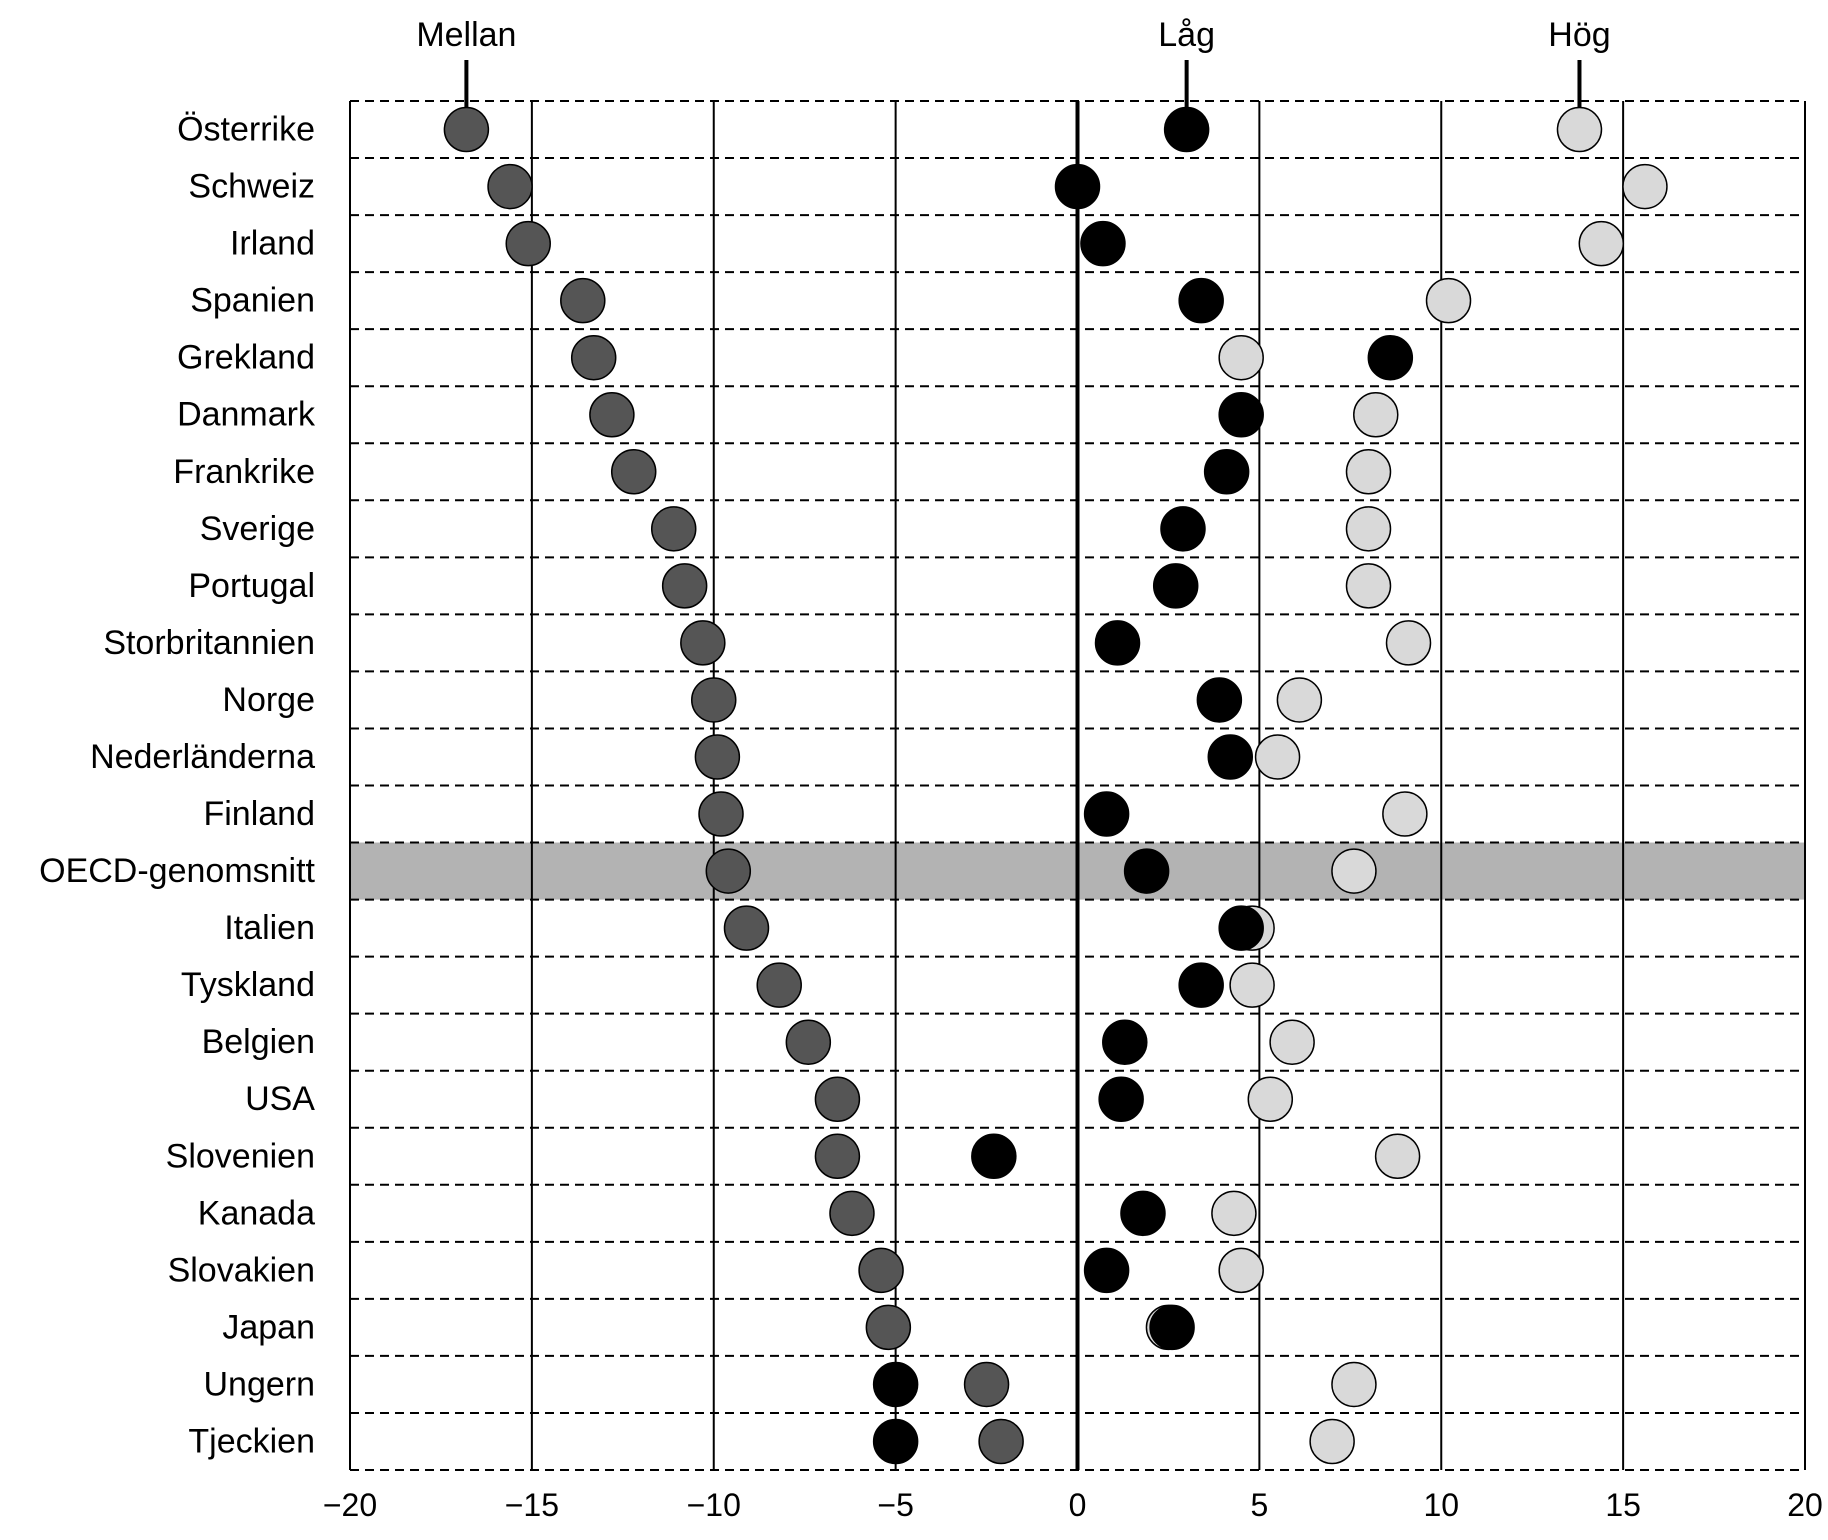 Image resolution: width=1828 pixels, height=1540 pixels. What do you see at coordinates (252, 301) in the screenshot?
I see `category-label: Spanien` at bounding box center [252, 301].